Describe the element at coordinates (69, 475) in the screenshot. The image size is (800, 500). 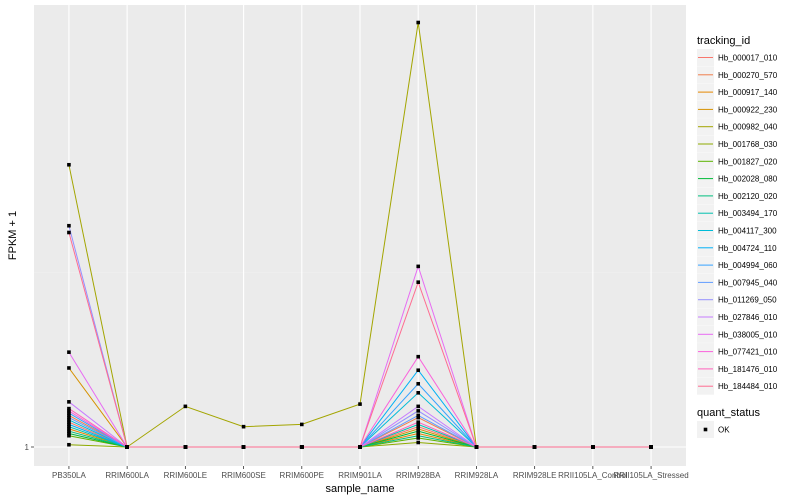
I see `x-tick-label: PB350LA` at that location.